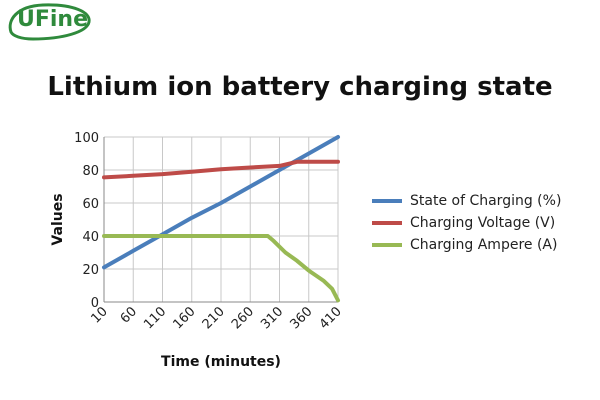 The image size is (600, 400). Describe the element at coordinates (184, 318) in the screenshot. I see `x-tick-label: 160` at that location.